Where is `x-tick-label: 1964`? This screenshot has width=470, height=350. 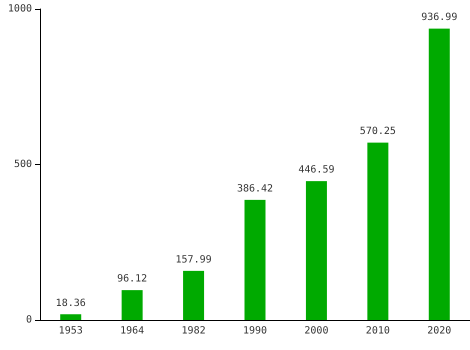 x-tick-label: 1964 is located at coordinates (132, 331).